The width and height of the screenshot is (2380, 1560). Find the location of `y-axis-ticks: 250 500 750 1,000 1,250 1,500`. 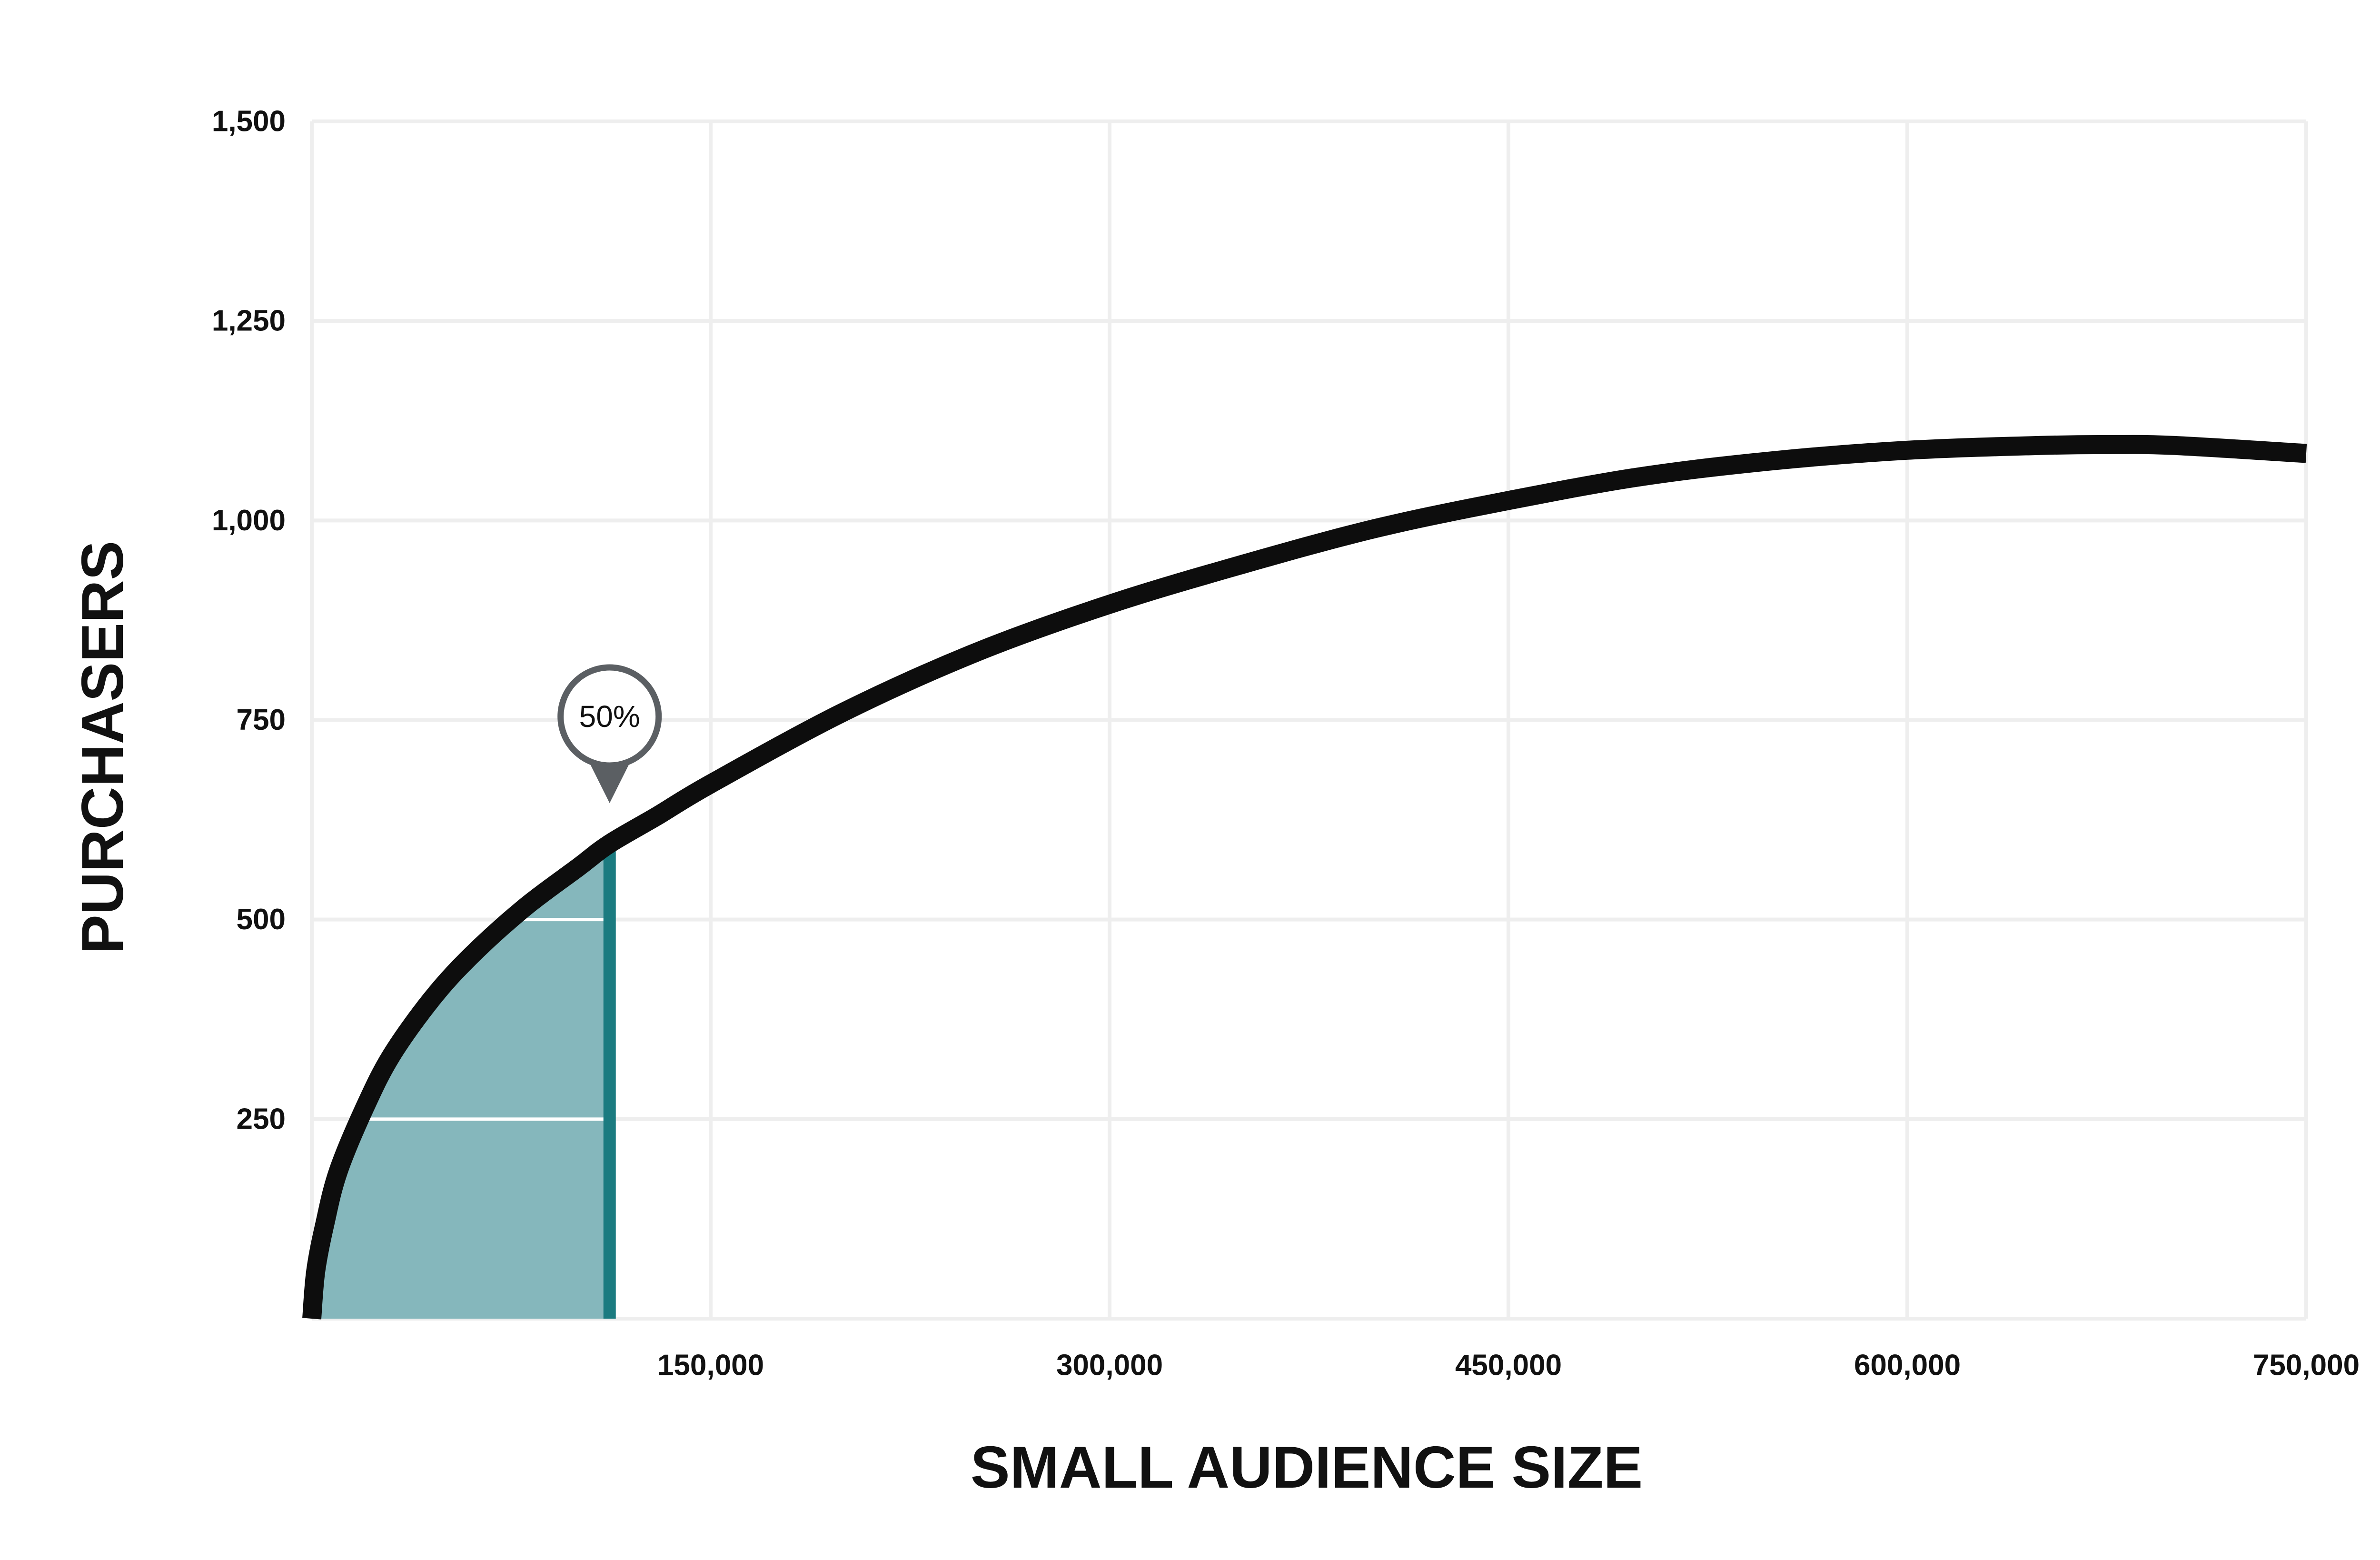

y-axis-ticks: 250 500 750 1,000 1,250 1,500 is located at coordinates (249, 620).